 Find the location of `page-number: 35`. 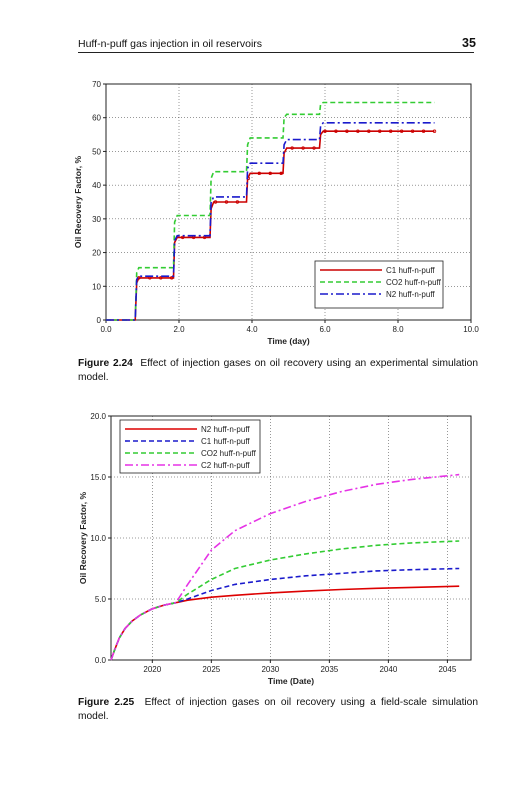

page-number: 35 is located at coordinates (469, 43).